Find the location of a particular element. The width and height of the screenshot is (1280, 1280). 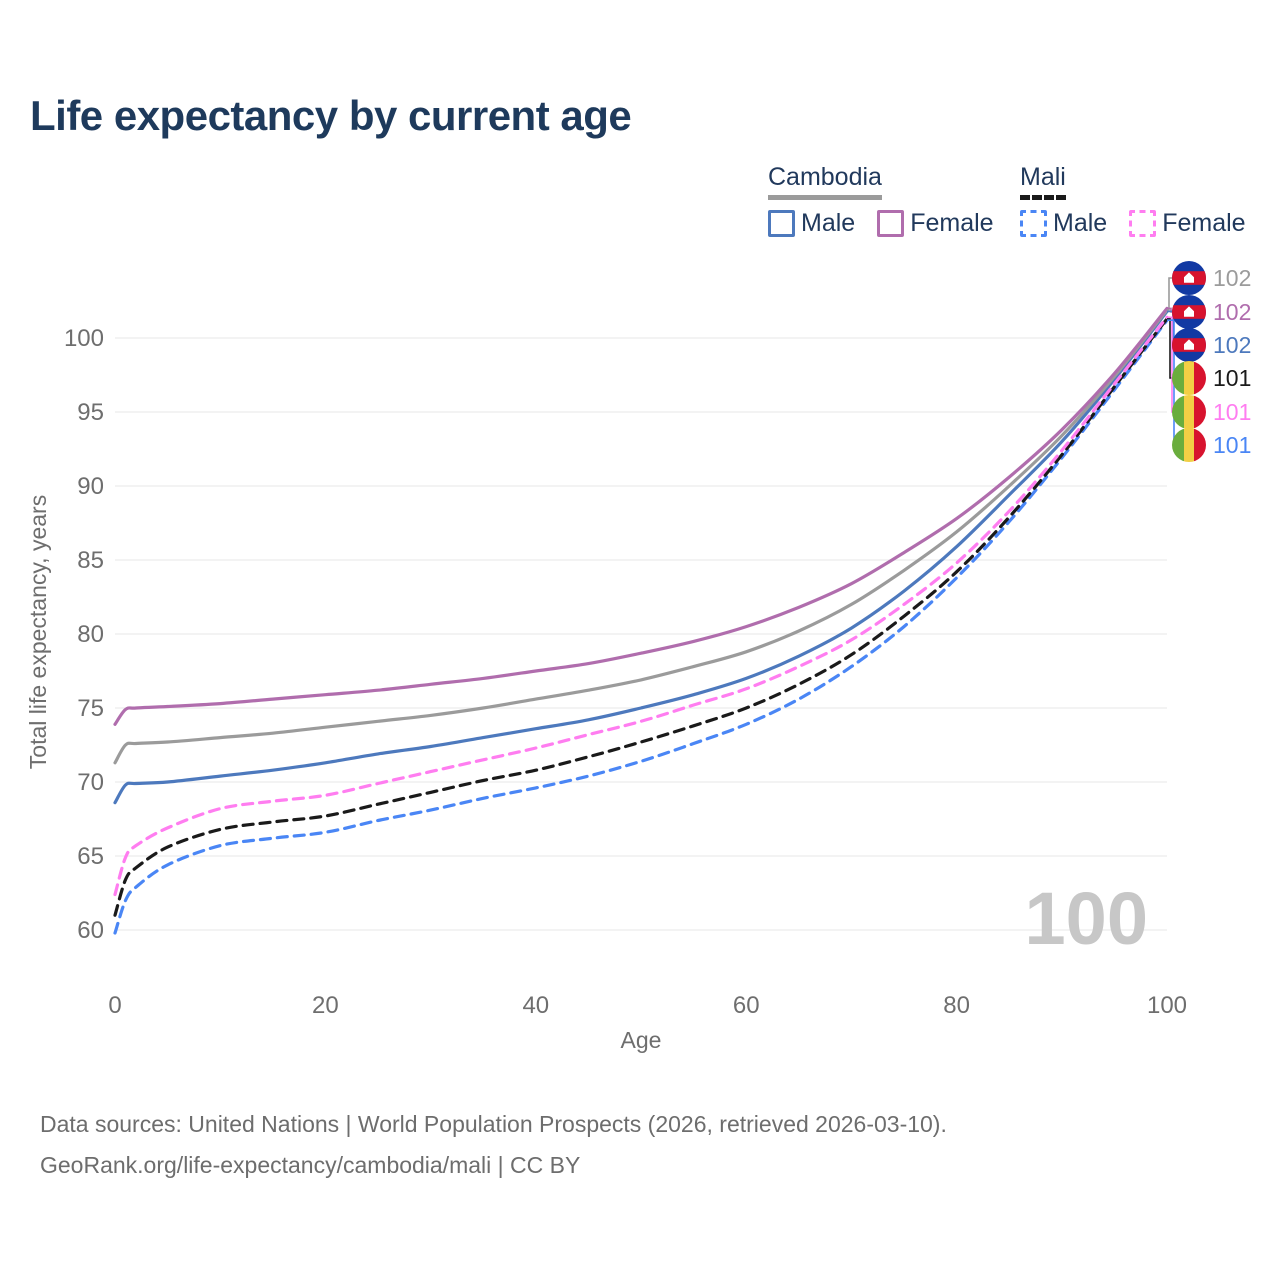

mali-male-swatch-icon is located at coordinates (1033, 223).